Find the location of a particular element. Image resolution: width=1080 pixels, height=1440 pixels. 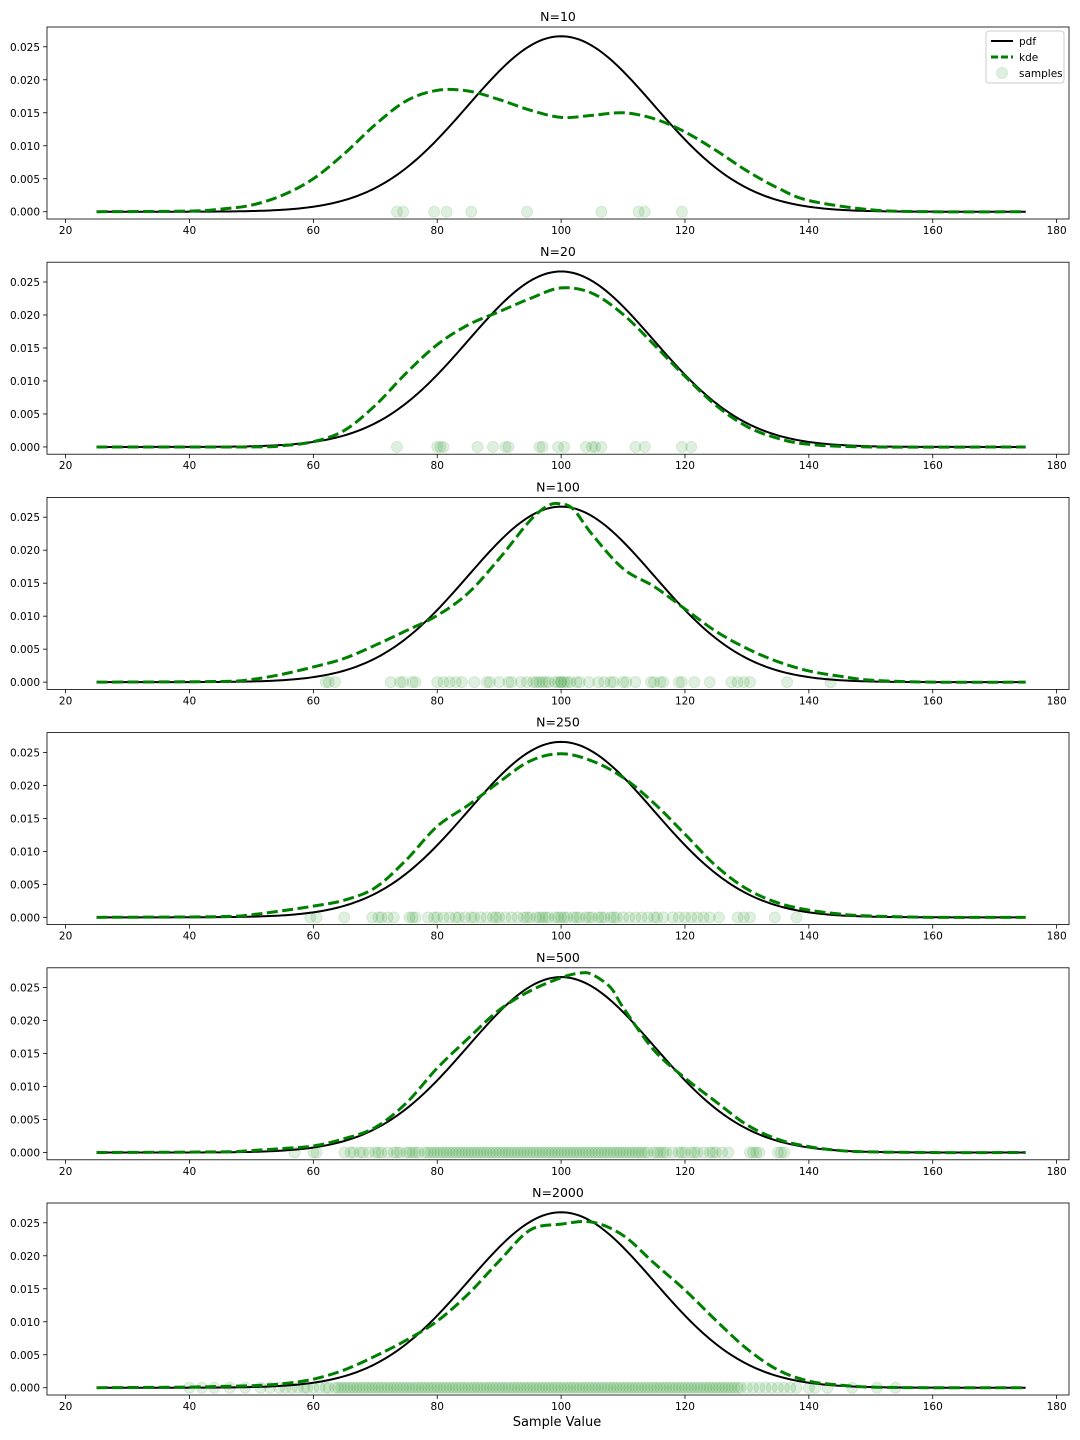

x-tick-label: 180 is located at coordinates (1057, 701).